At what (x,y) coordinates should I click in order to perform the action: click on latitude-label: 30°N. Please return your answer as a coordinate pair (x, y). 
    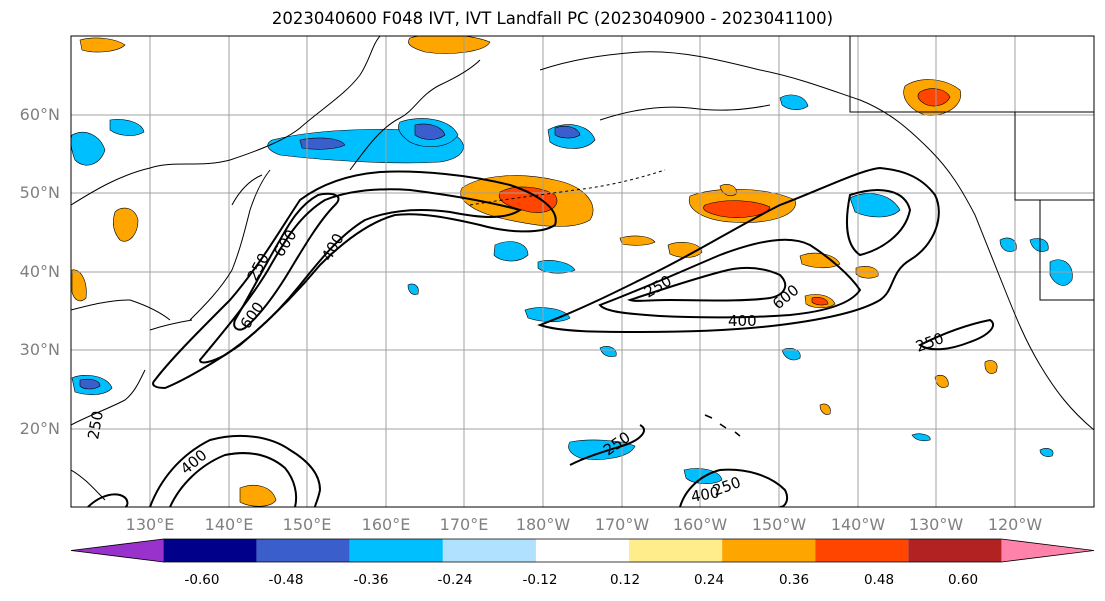
    Looking at the image, I should click on (39, 349).